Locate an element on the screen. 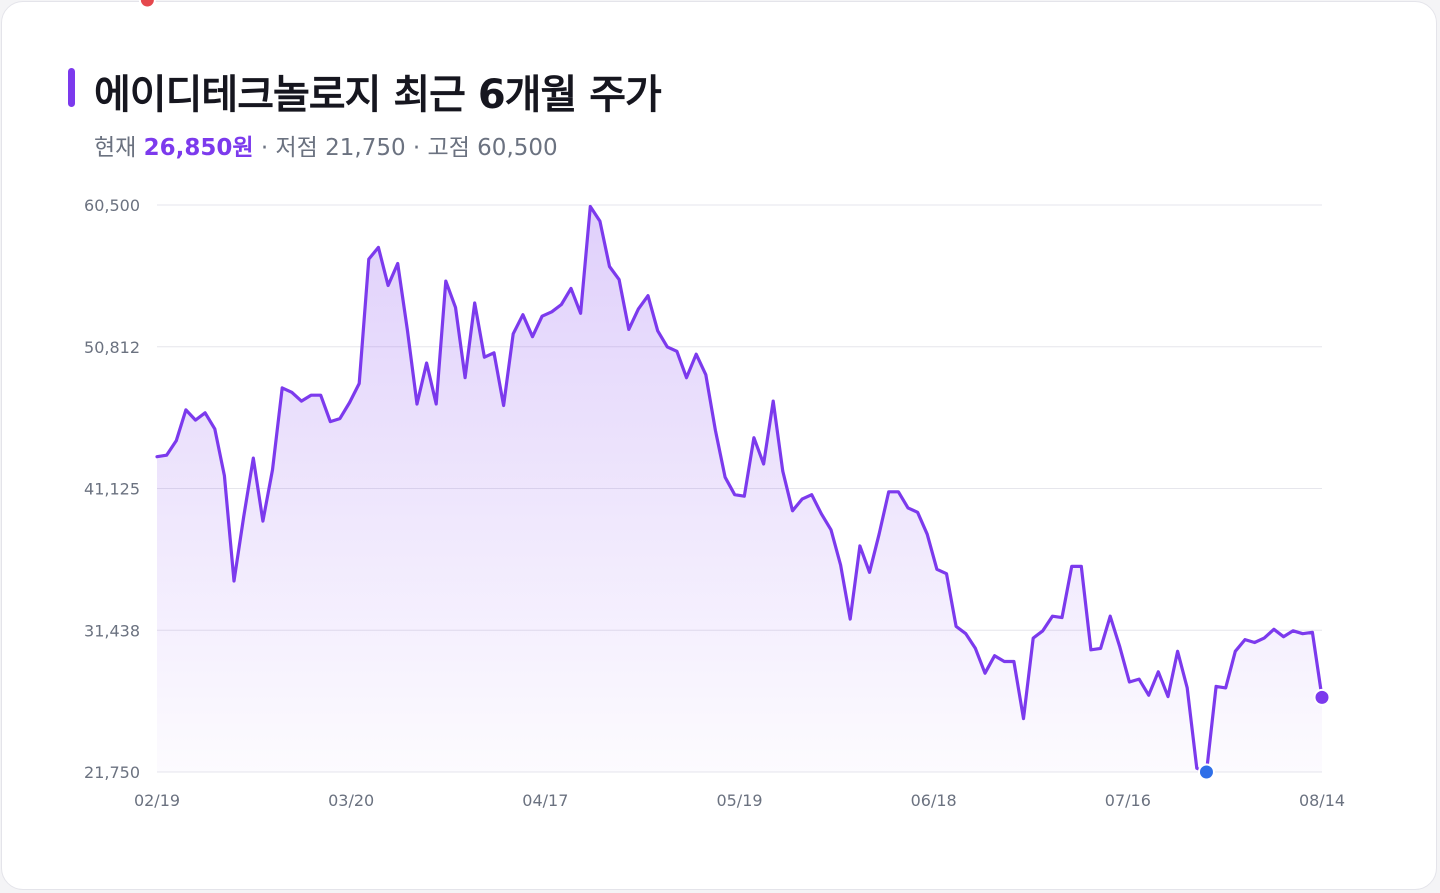 Image resolution: width=1440 pixels, height=893 pixels. current-label: 현재 is located at coordinates (115, 148).